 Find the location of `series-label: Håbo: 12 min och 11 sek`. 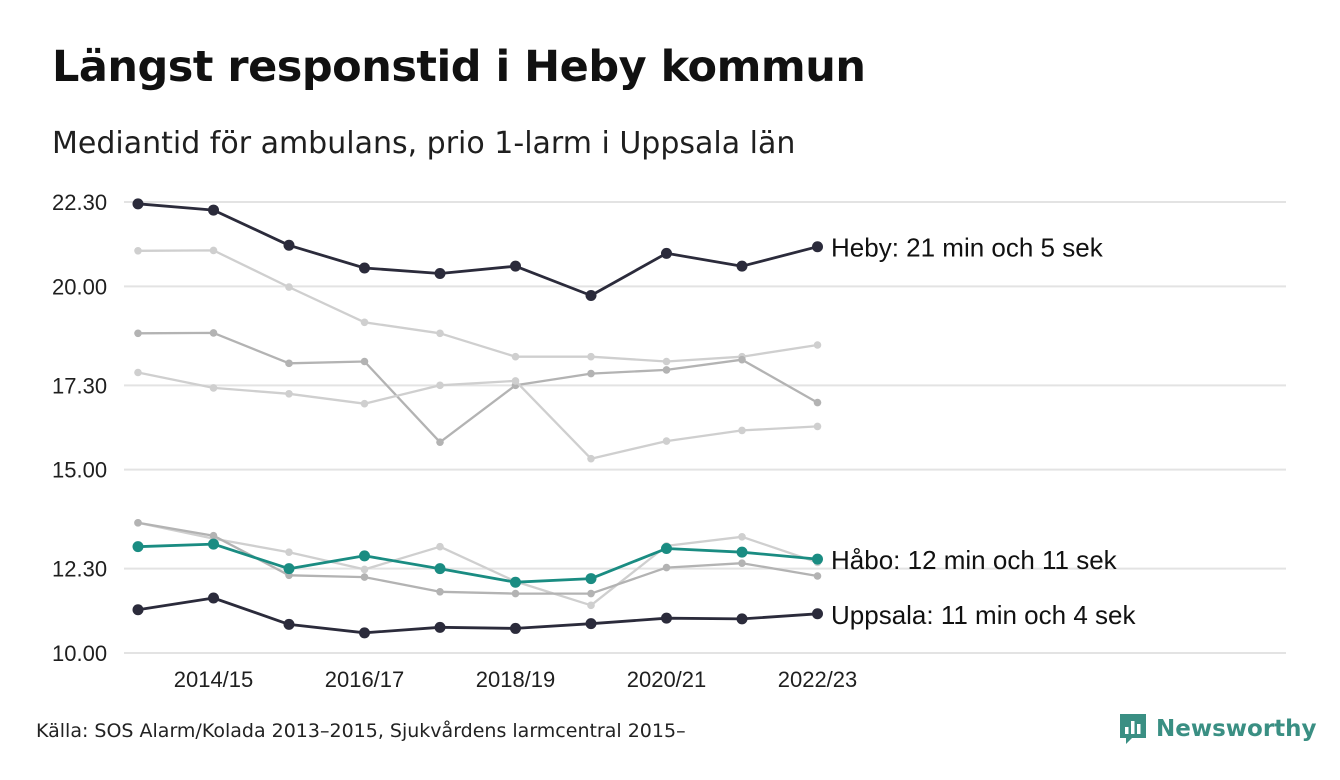

series-label: Håbo: 12 min och 11 sek is located at coordinates (974, 560).